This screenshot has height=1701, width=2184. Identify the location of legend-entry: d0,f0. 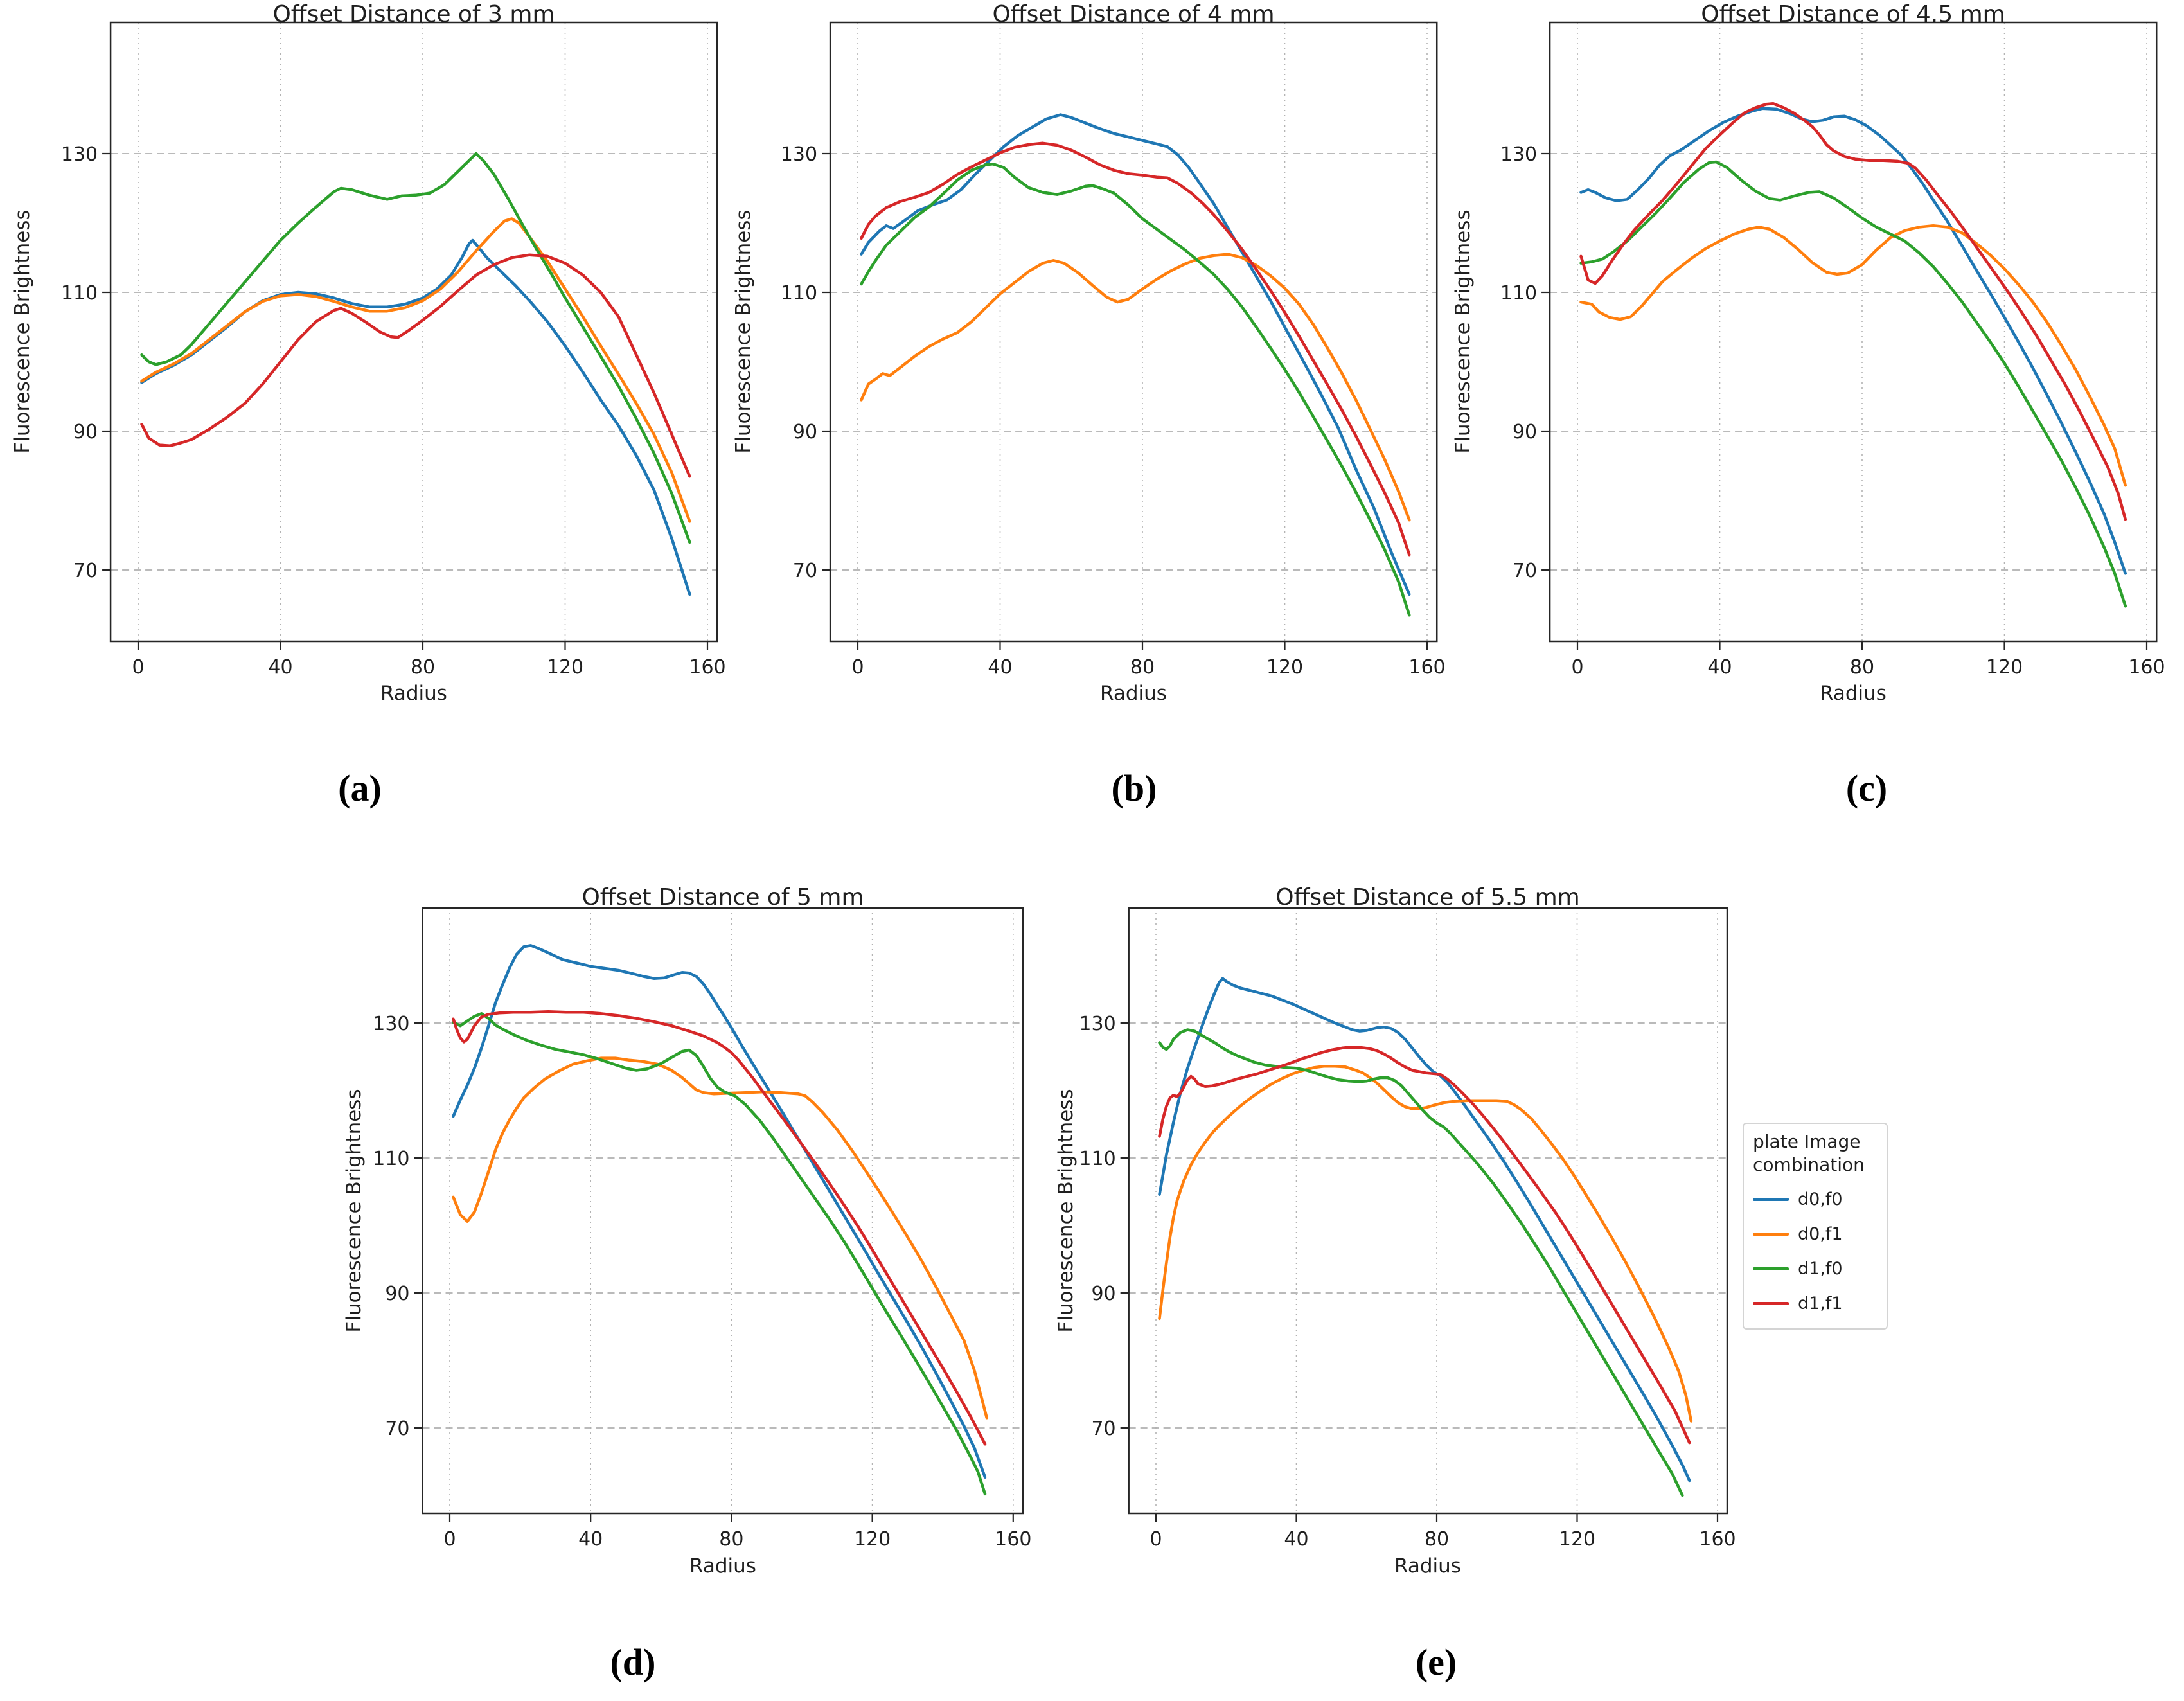
(1815, 1199).